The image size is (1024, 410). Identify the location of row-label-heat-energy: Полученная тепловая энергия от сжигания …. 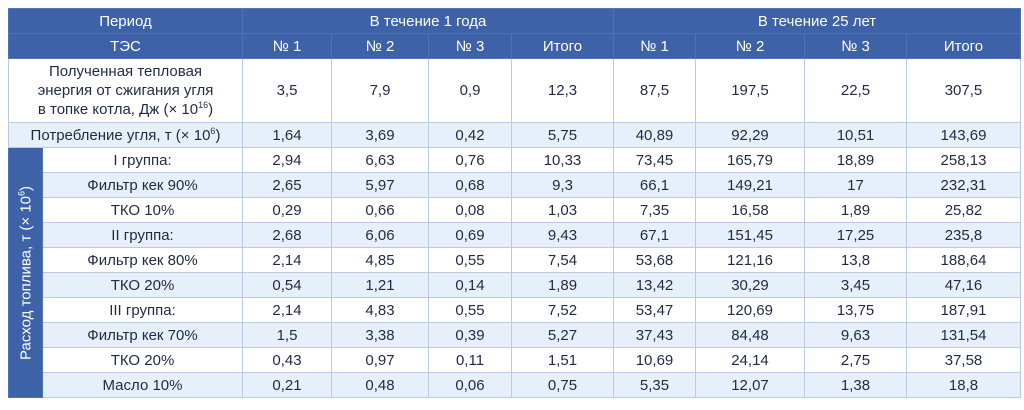
(125, 90).